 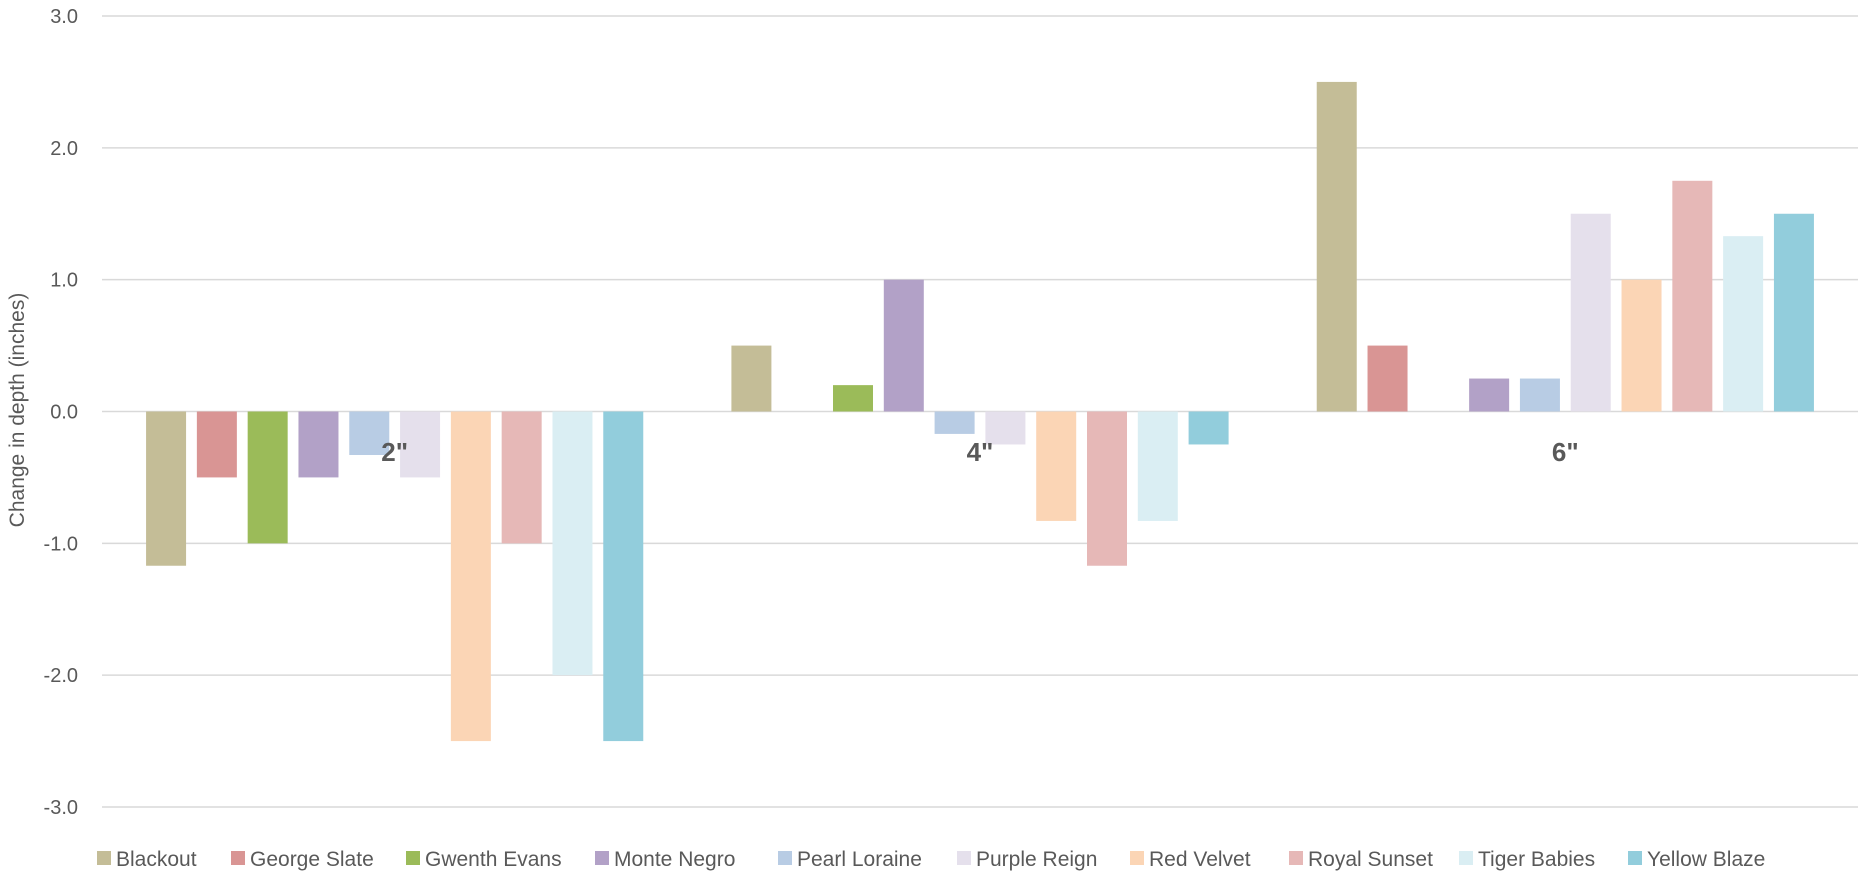 What do you see at coordinates (1536, 859) in the screenshot?
I see `legend-label: Tiger Babies` at bounding box center [1536, 859].